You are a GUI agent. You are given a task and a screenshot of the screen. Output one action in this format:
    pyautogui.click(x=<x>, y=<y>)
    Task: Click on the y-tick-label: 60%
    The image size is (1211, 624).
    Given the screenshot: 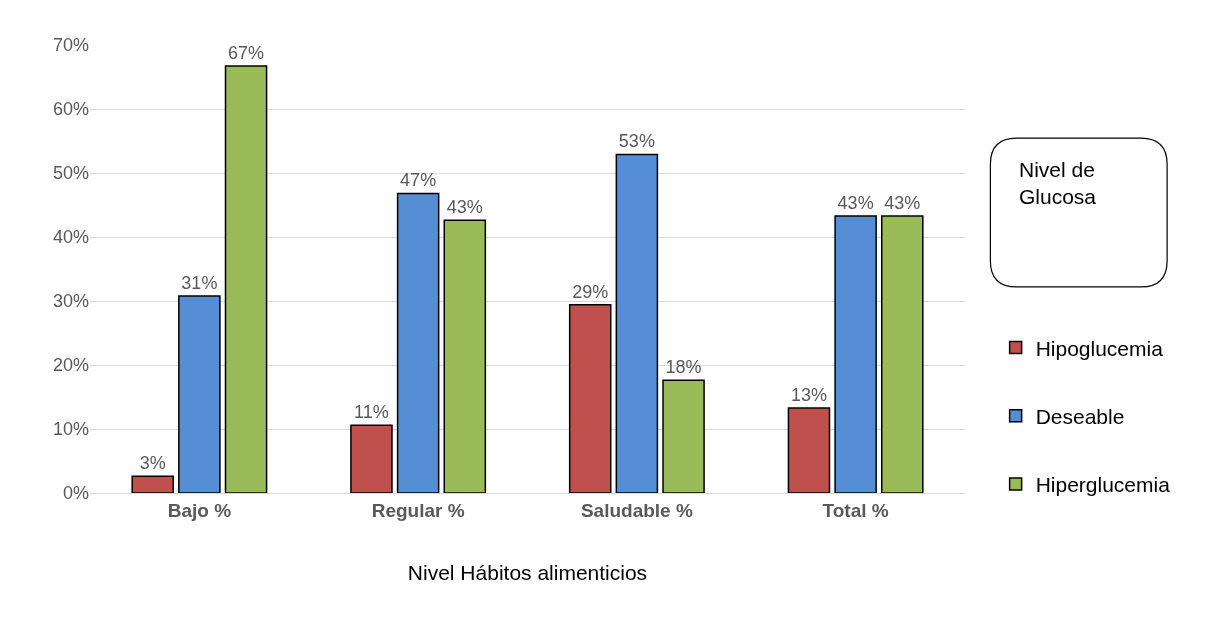 What is the action you would take?
    pyautogui.click(x=70, y=109)
    